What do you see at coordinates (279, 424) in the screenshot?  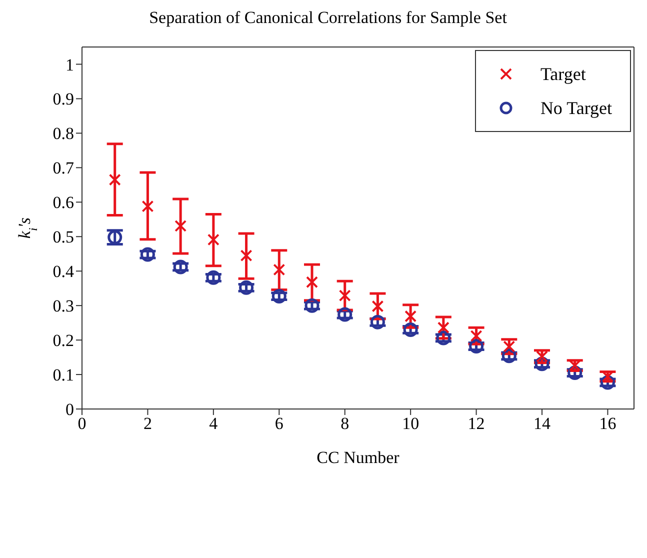 I see `x-tick-label: 6` at bounding box center [279, 424].